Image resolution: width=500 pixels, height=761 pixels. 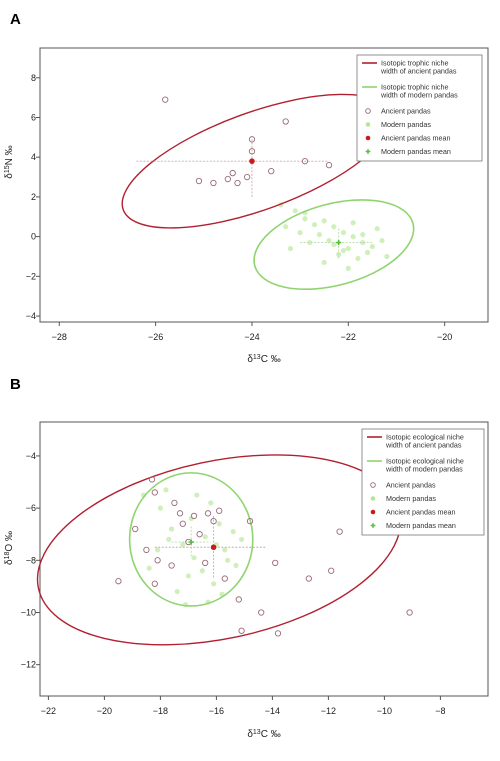 What do you see at coordinates (7, 169) in the screenshot?
I see `y-axis-title-sup: 15` at bounding box center [7, 169].